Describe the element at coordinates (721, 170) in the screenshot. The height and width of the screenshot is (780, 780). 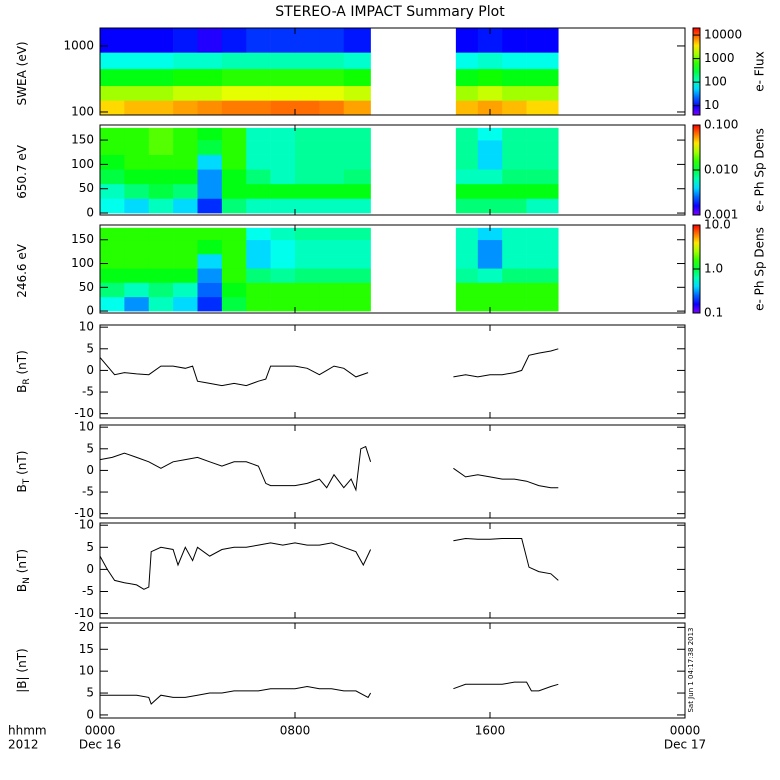
I see `colorbar-tick-label: 0.010` at that location.